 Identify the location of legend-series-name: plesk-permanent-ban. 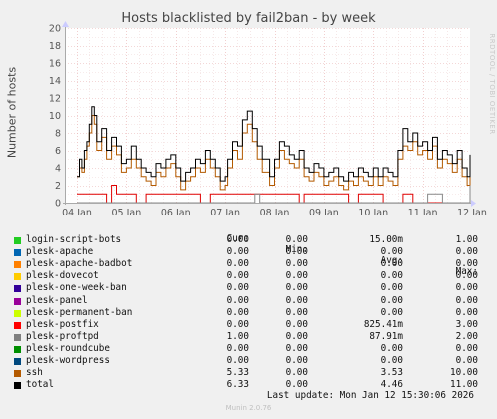
(79, 312).